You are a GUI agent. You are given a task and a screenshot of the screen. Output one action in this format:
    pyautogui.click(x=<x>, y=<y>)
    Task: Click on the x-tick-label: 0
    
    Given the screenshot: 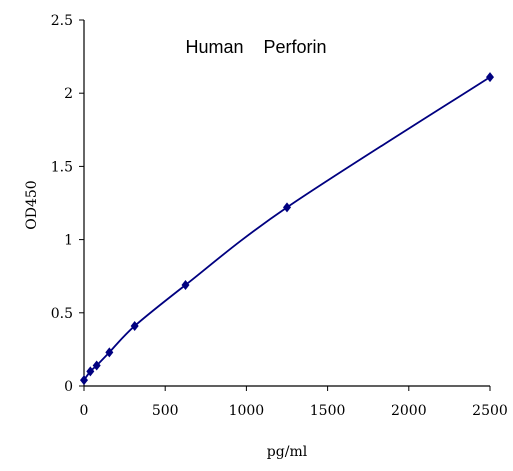 What is the action you would take?
    pyautogui.click(x=84, y=411)
    